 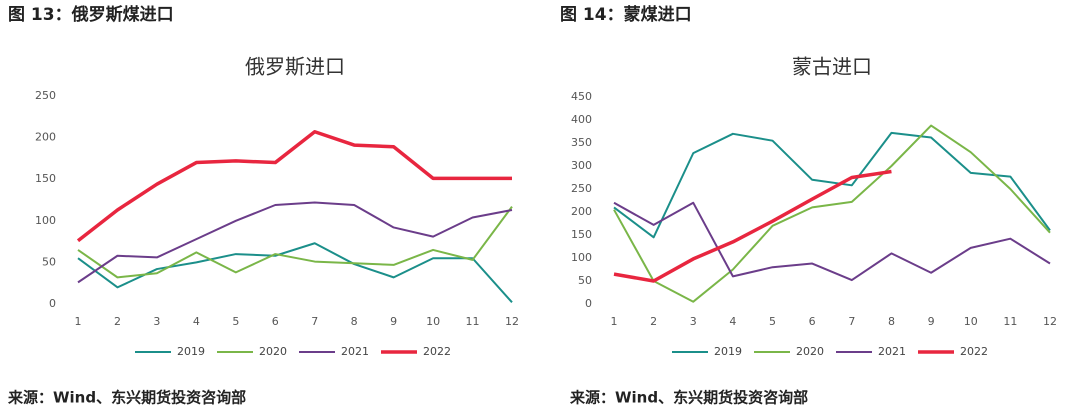 I want to click on chart-title: 俄罗斯进口, so click(x=295, y=67).